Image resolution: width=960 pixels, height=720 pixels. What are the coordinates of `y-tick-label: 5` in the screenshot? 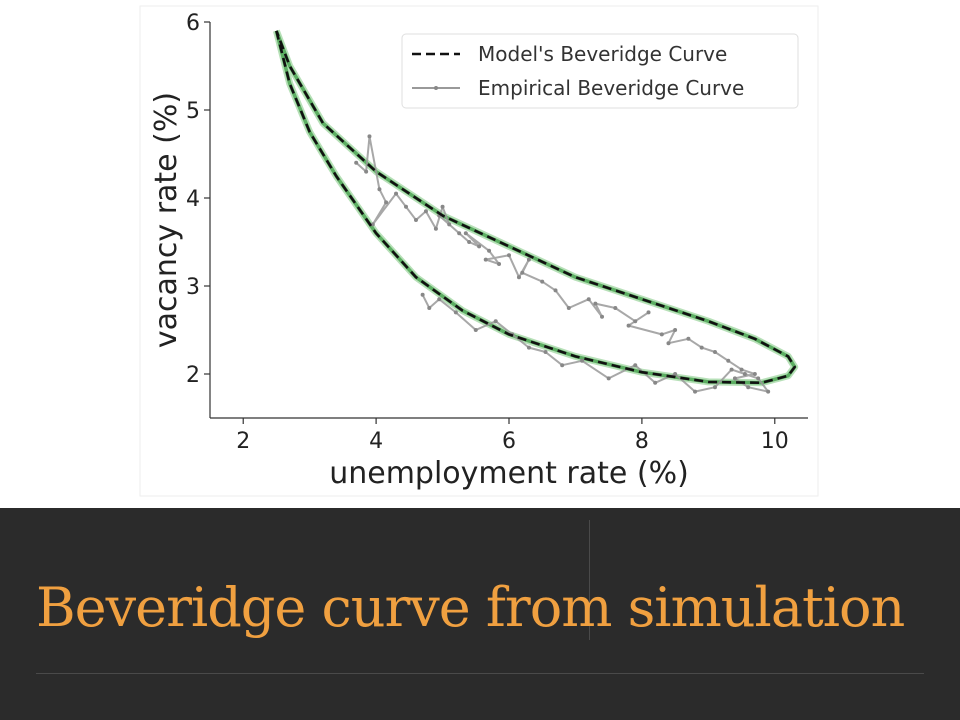 It's located at (193, 111).